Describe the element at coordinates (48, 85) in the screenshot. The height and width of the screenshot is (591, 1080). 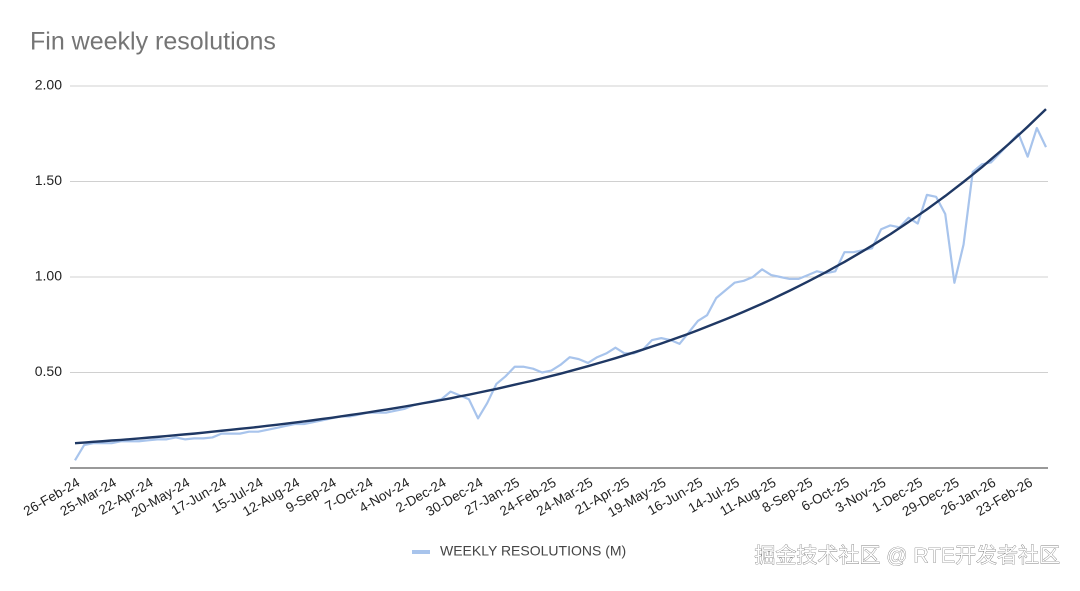
I see `y-tick-label: 2.00` at that location.